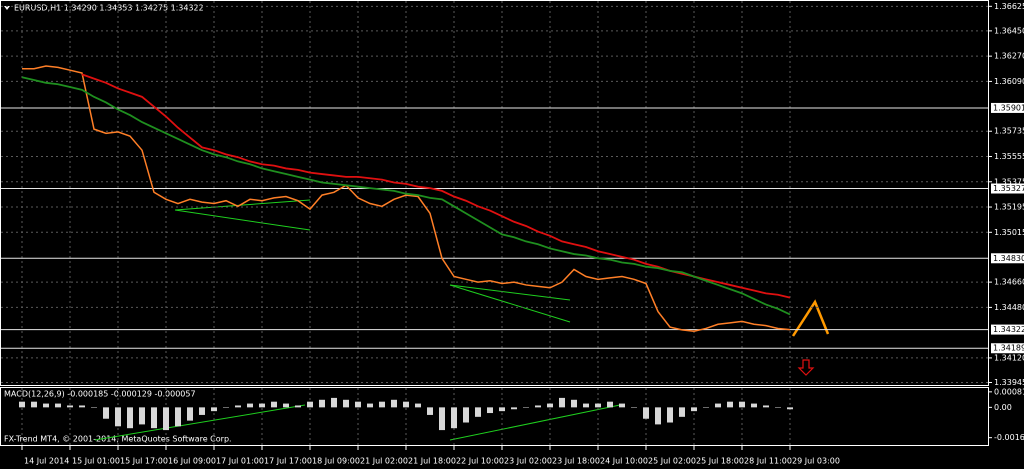 The height and width of the screenshot is (469, 1024). Describe the element at coordinates (528, 461) in the screenshot. I see `x-tick-label: 23 Jul 02:00` at that location.